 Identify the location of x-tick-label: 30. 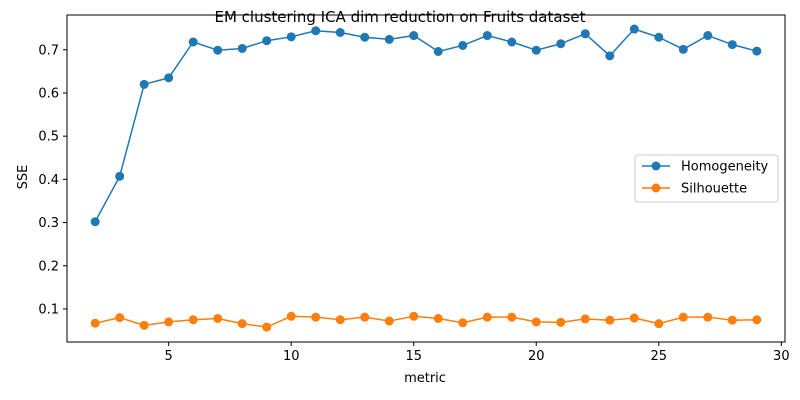
(781, 356).